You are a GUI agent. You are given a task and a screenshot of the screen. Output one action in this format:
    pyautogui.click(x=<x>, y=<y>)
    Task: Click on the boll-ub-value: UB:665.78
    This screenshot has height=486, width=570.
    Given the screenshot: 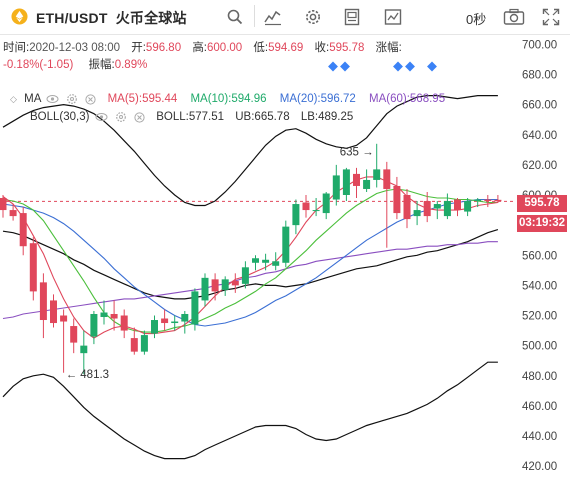 What is the action you would take?
    pyautogui.click(x=262, y=117)
    